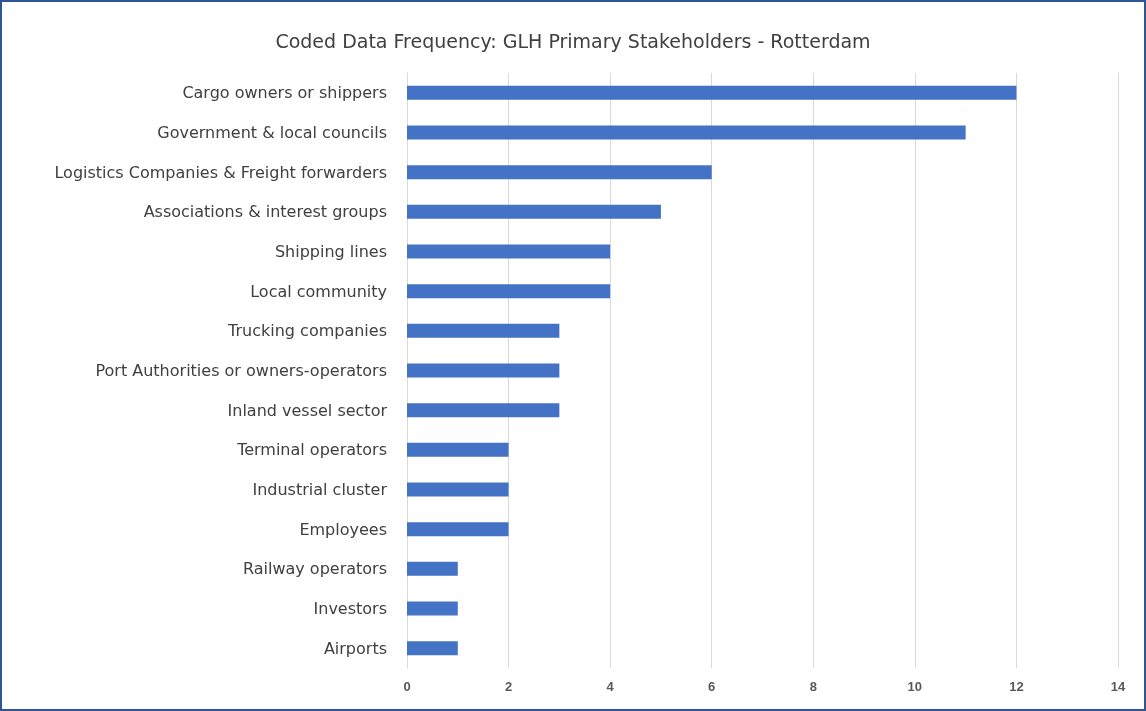 Image resolution: width=1146 pixels, height=711 pixels. I want to click on y-tick-label: Government & local councils, so click(272, 132).